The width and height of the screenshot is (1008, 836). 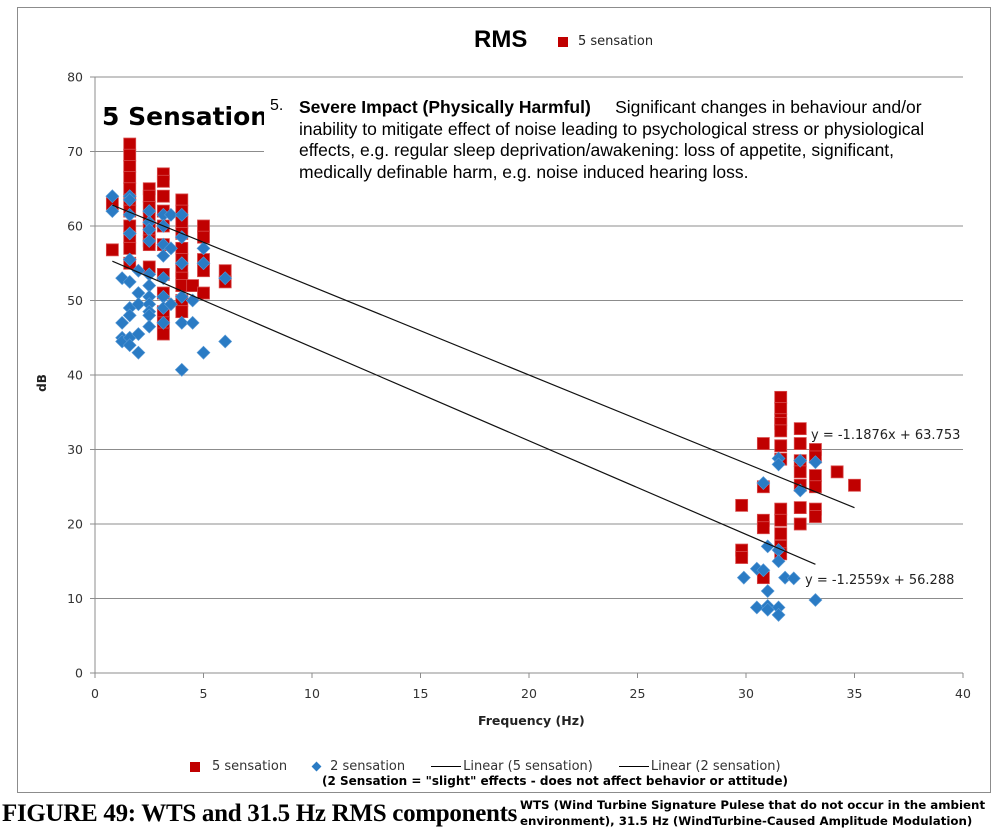 I want to click on trendline-2-equation: y = -1.2559x + 56.288, so click(x=879, y=580).